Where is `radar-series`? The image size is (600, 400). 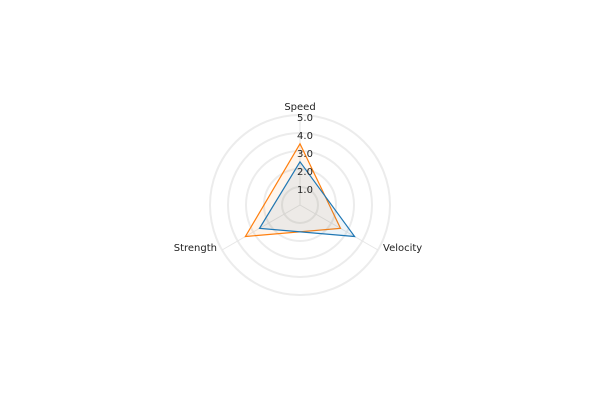 radar-series is located at coordinates (300, 190).